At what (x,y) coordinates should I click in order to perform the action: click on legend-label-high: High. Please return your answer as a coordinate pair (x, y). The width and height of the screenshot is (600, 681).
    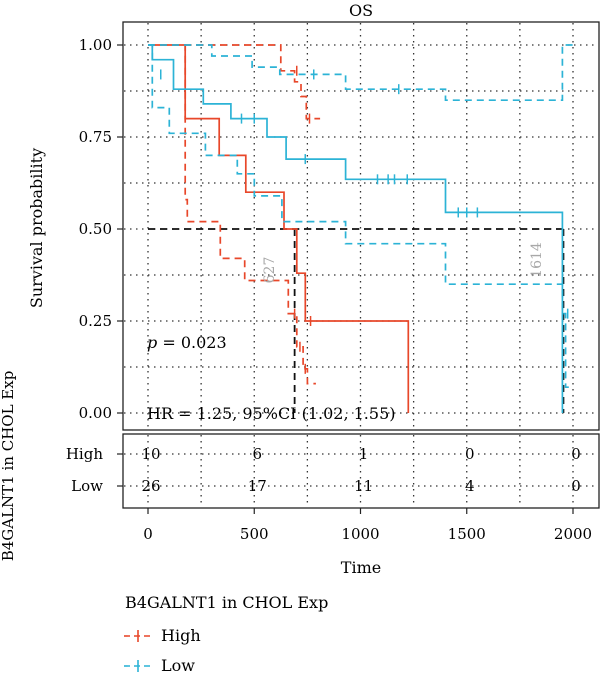
    Looking at the image, I should click on (181, 635).